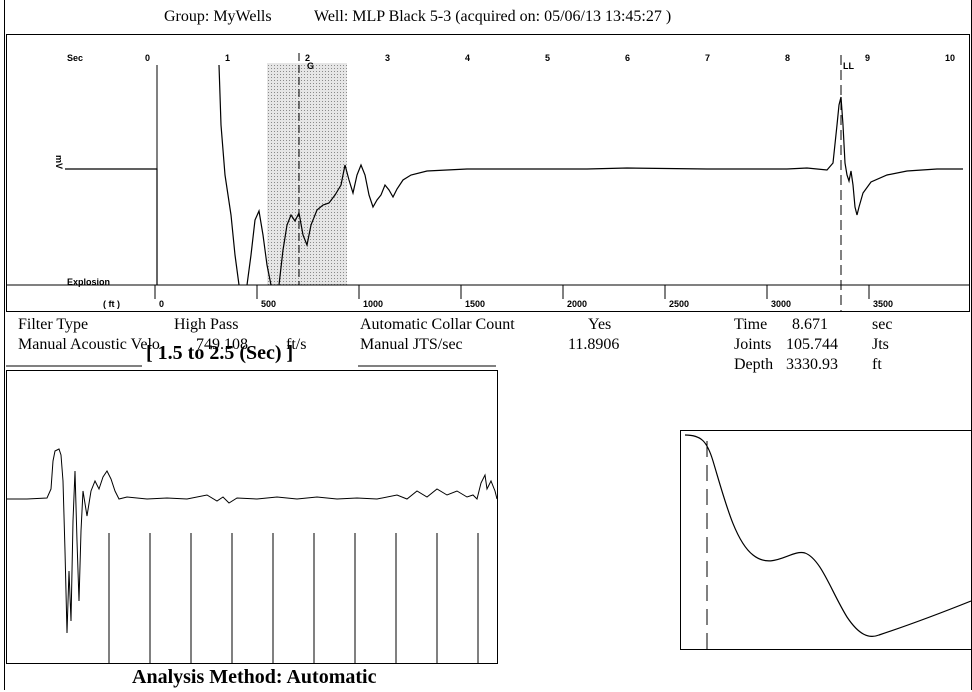 This screenshot has width=972, height=692. I want to click on sec-tick-label: 4, so click(467, 58).